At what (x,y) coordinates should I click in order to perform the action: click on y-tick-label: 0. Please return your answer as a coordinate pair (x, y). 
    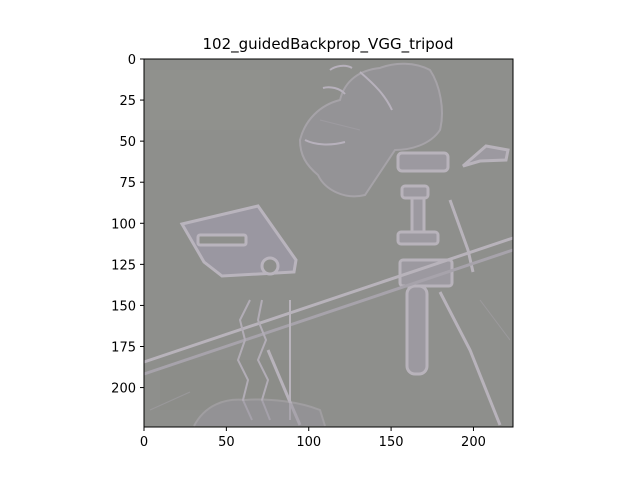
    Looking at the image, I should click on (132, 60).